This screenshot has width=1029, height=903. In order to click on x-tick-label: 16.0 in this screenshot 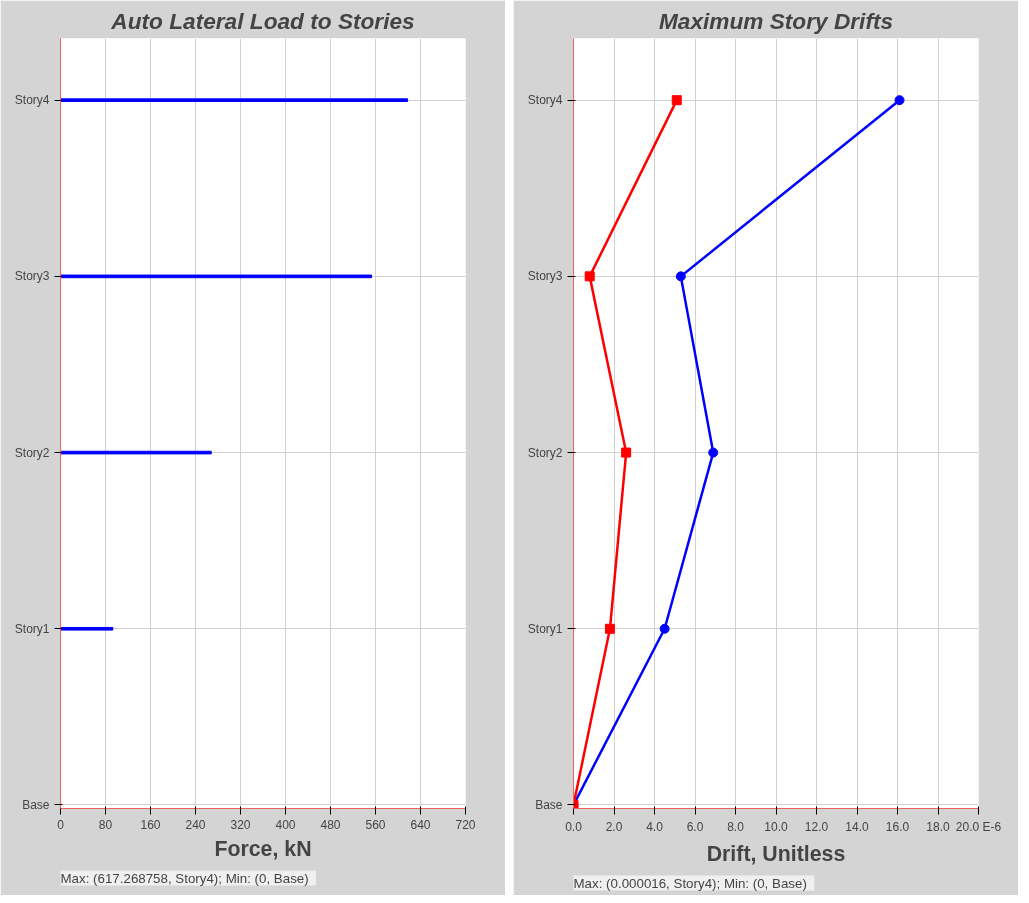, I will do `click(897, 826)`.